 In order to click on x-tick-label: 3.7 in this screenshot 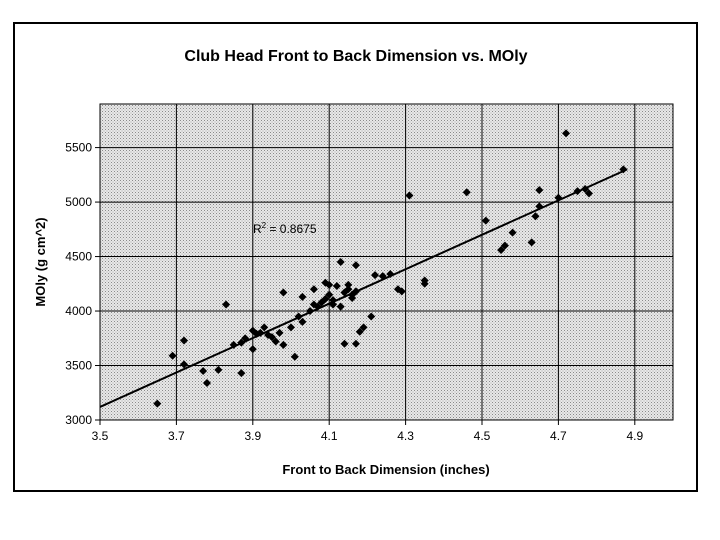, I will do `click(176, 436)`.